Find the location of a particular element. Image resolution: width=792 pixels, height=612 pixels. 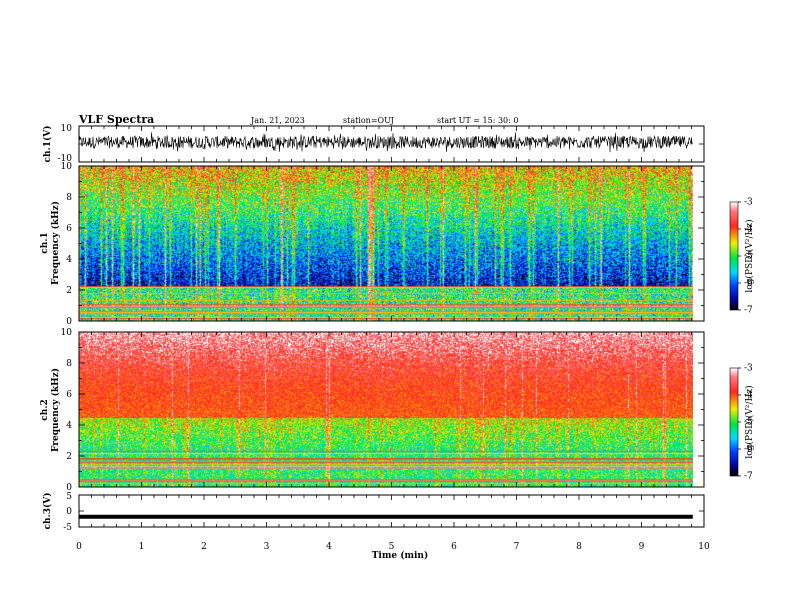

ch1-colorbar-label: log(PSD)(V²/Hz) is located at coordinates (749, 255).